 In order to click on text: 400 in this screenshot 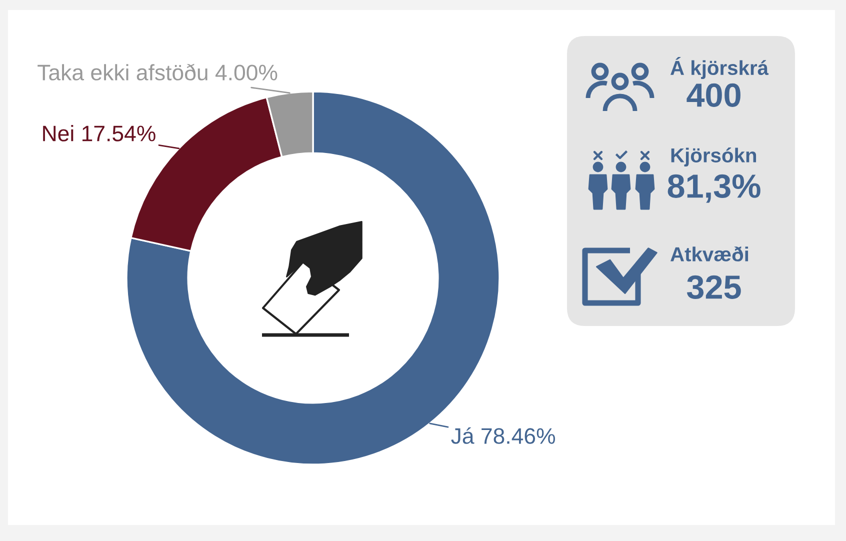, I will do `click(713, 95)`.